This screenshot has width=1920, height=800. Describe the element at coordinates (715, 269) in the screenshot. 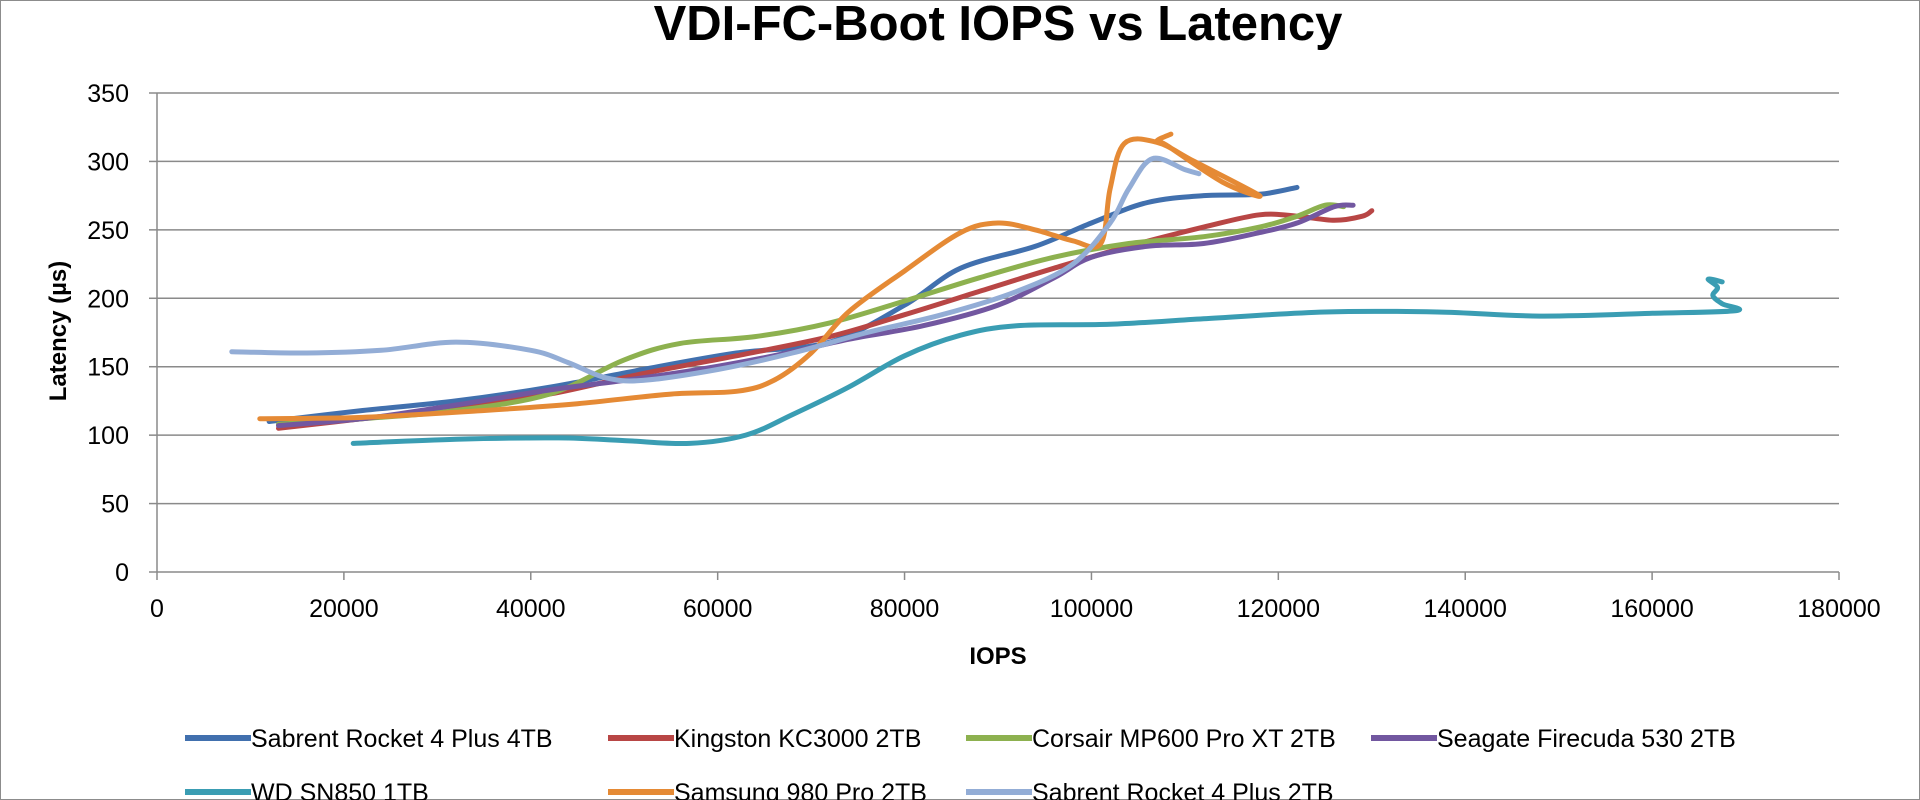

I see `series-line-sabrent-rocket-4-plus-2tb` at that location.